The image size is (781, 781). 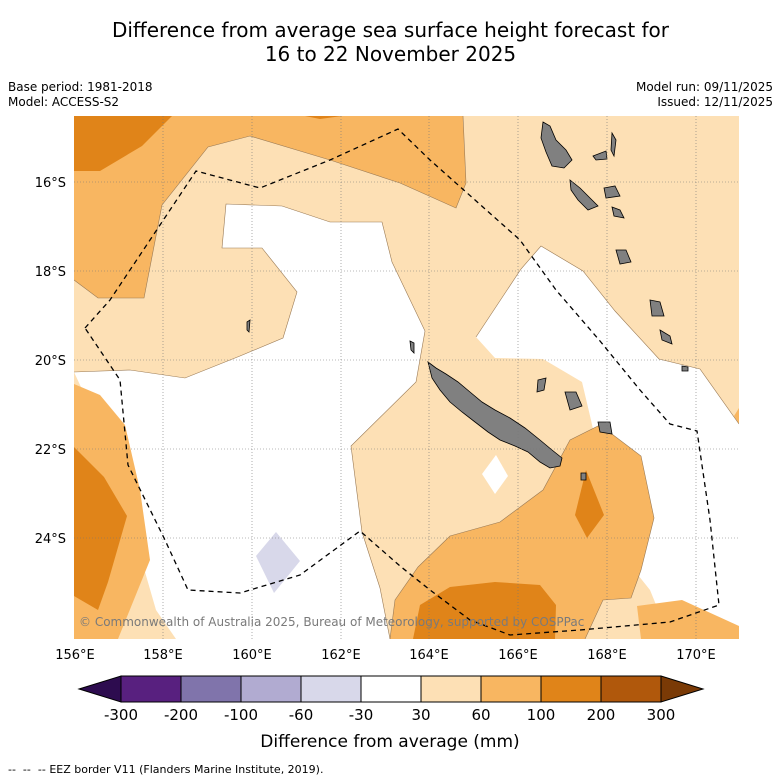 What do you see at coordinates (420, 715) in the screenshot?
I see `colorbar-tick-label: 30` at bounding box center [420, 715].